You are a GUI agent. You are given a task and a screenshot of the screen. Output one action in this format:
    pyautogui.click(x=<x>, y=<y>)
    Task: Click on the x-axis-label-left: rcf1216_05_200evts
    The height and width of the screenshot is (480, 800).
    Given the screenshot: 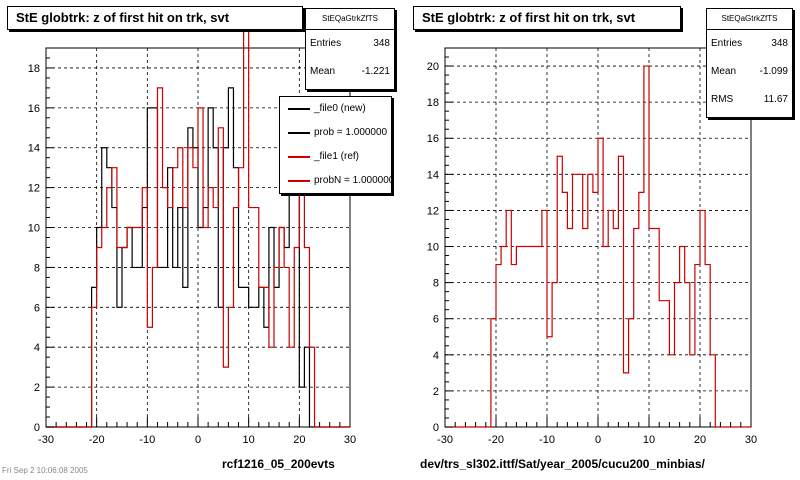 What is the action you would take?
    pyautogui.click(x=278, y=464)
    